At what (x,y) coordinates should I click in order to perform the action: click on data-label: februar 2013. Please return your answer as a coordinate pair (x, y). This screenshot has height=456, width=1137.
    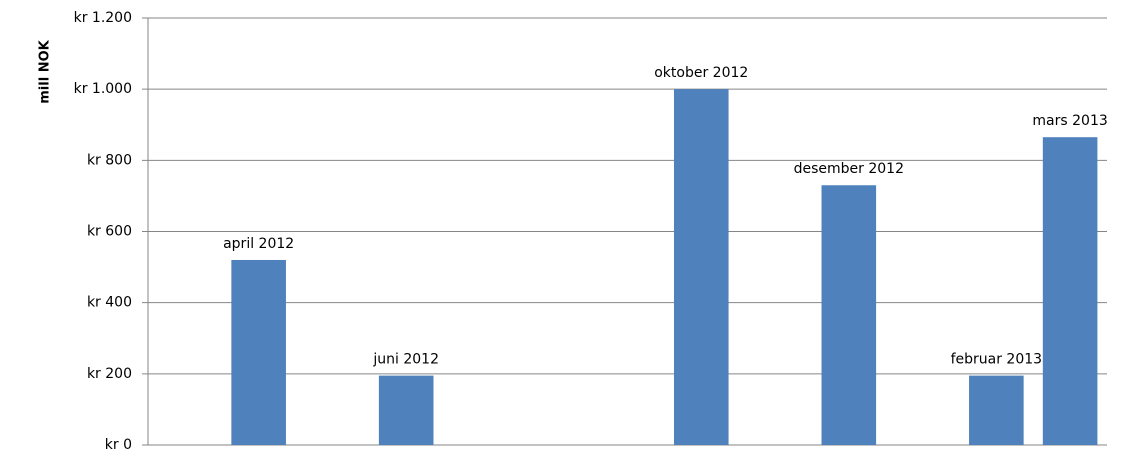
    Looking at the image, I should click on (996, 360).